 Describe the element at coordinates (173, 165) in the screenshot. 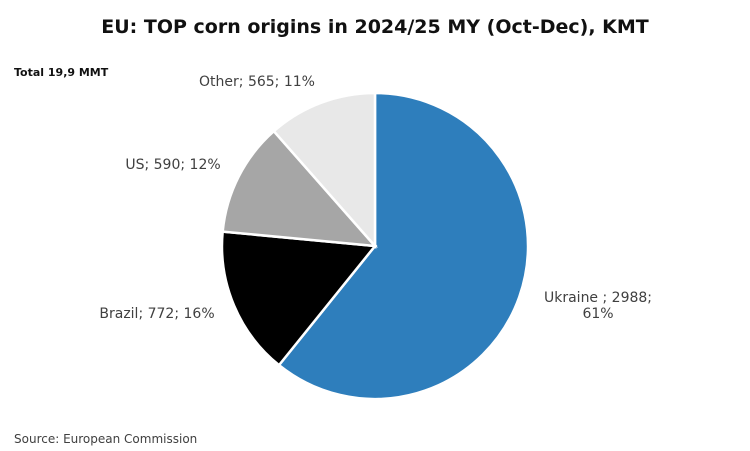

I see `data-label: US; 590; 12%` at that location.